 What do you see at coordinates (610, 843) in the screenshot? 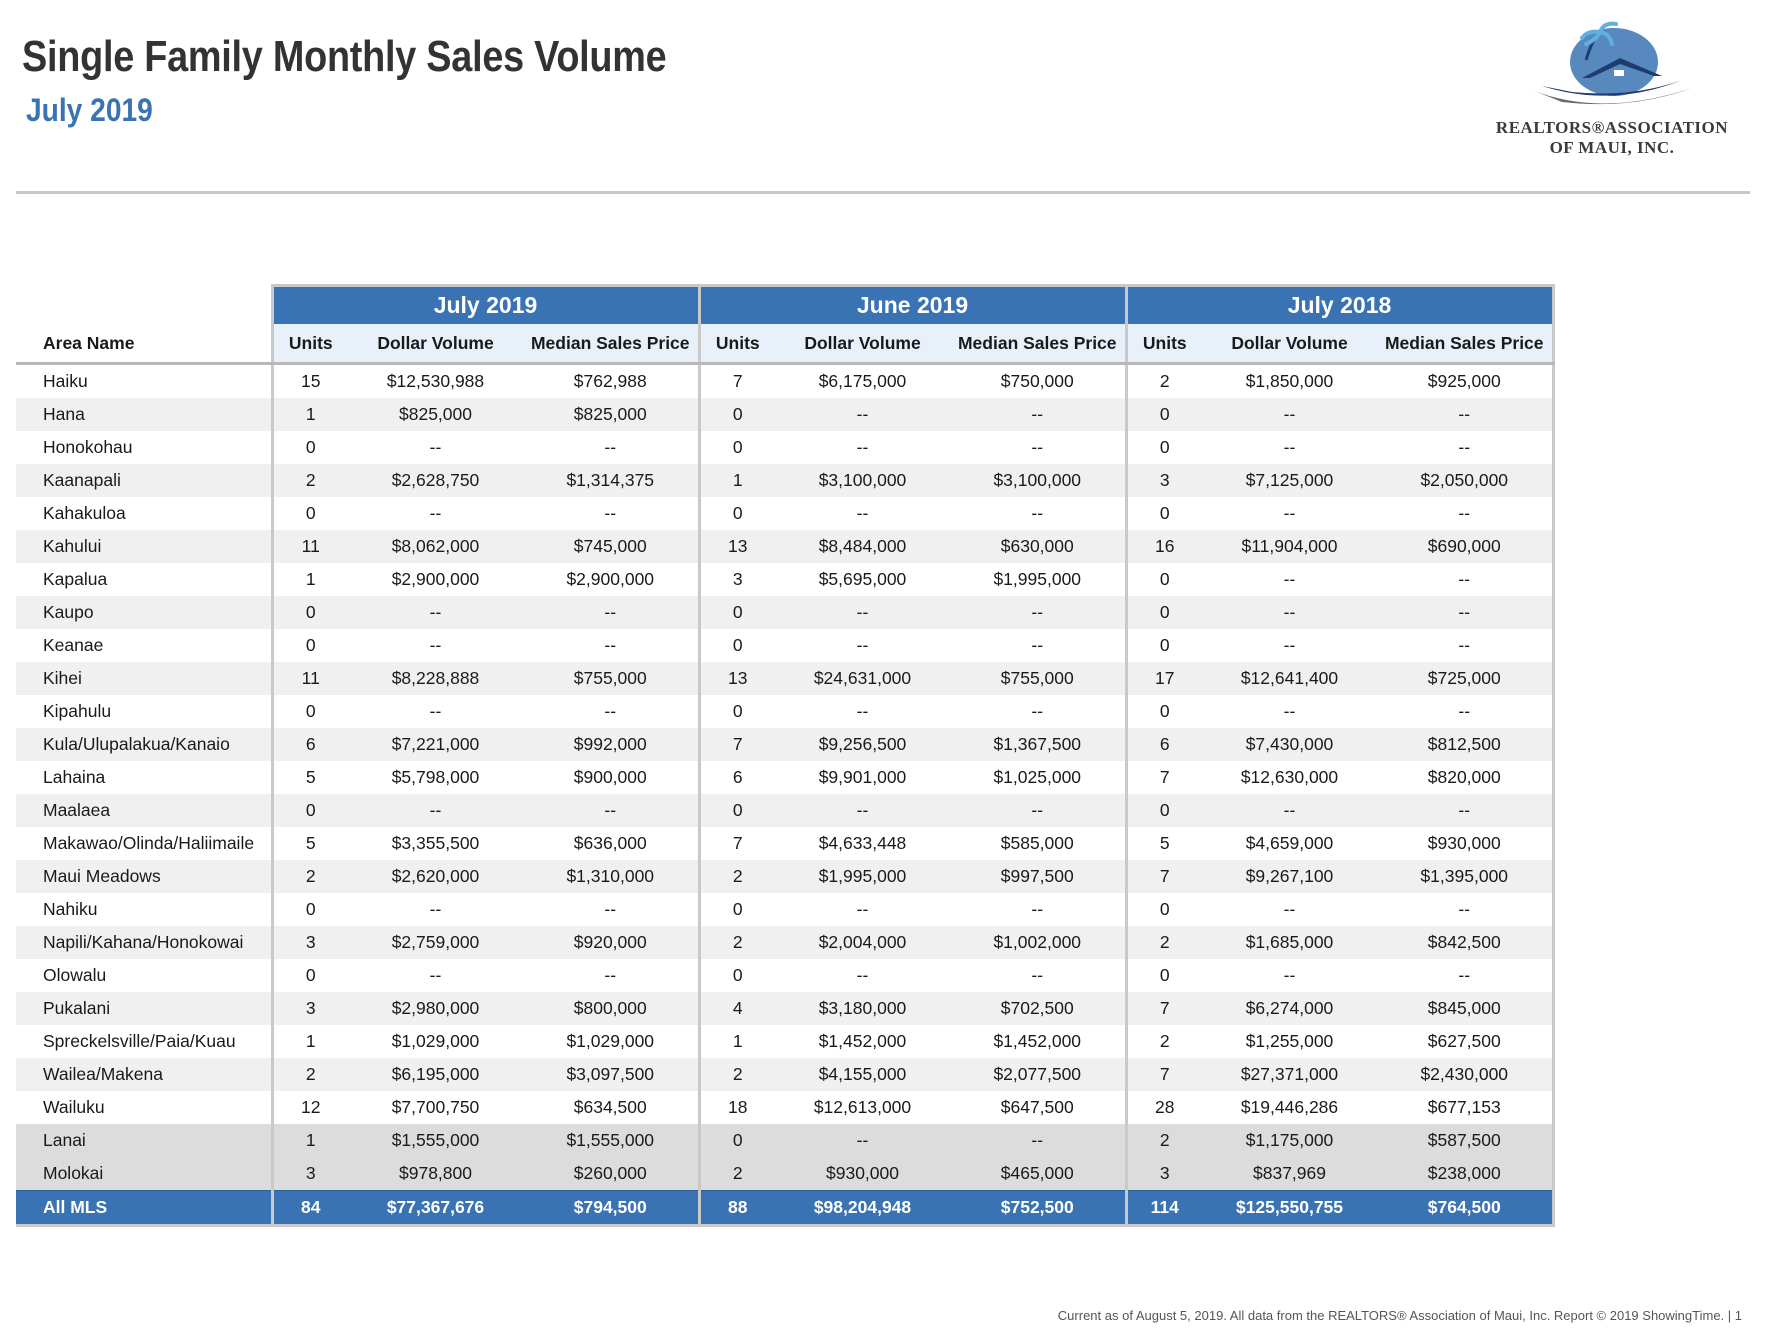
I see `data-cell: $636,000` at bounding box center [610, 843].